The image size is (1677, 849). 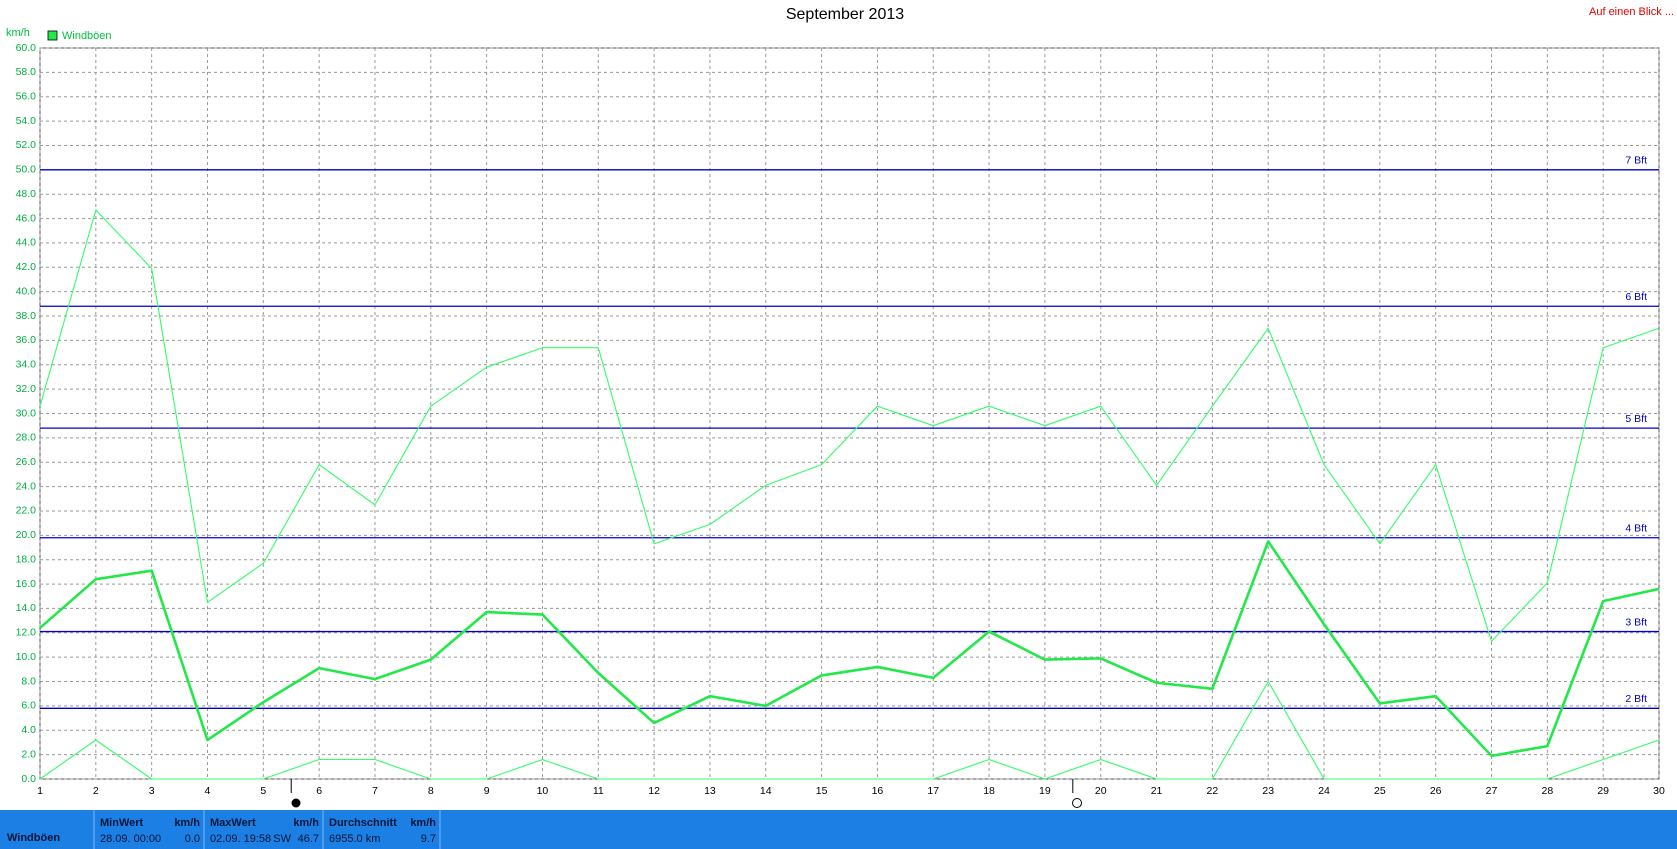 I want to click on x-tick-label: 7, so click(x=375, y=791).